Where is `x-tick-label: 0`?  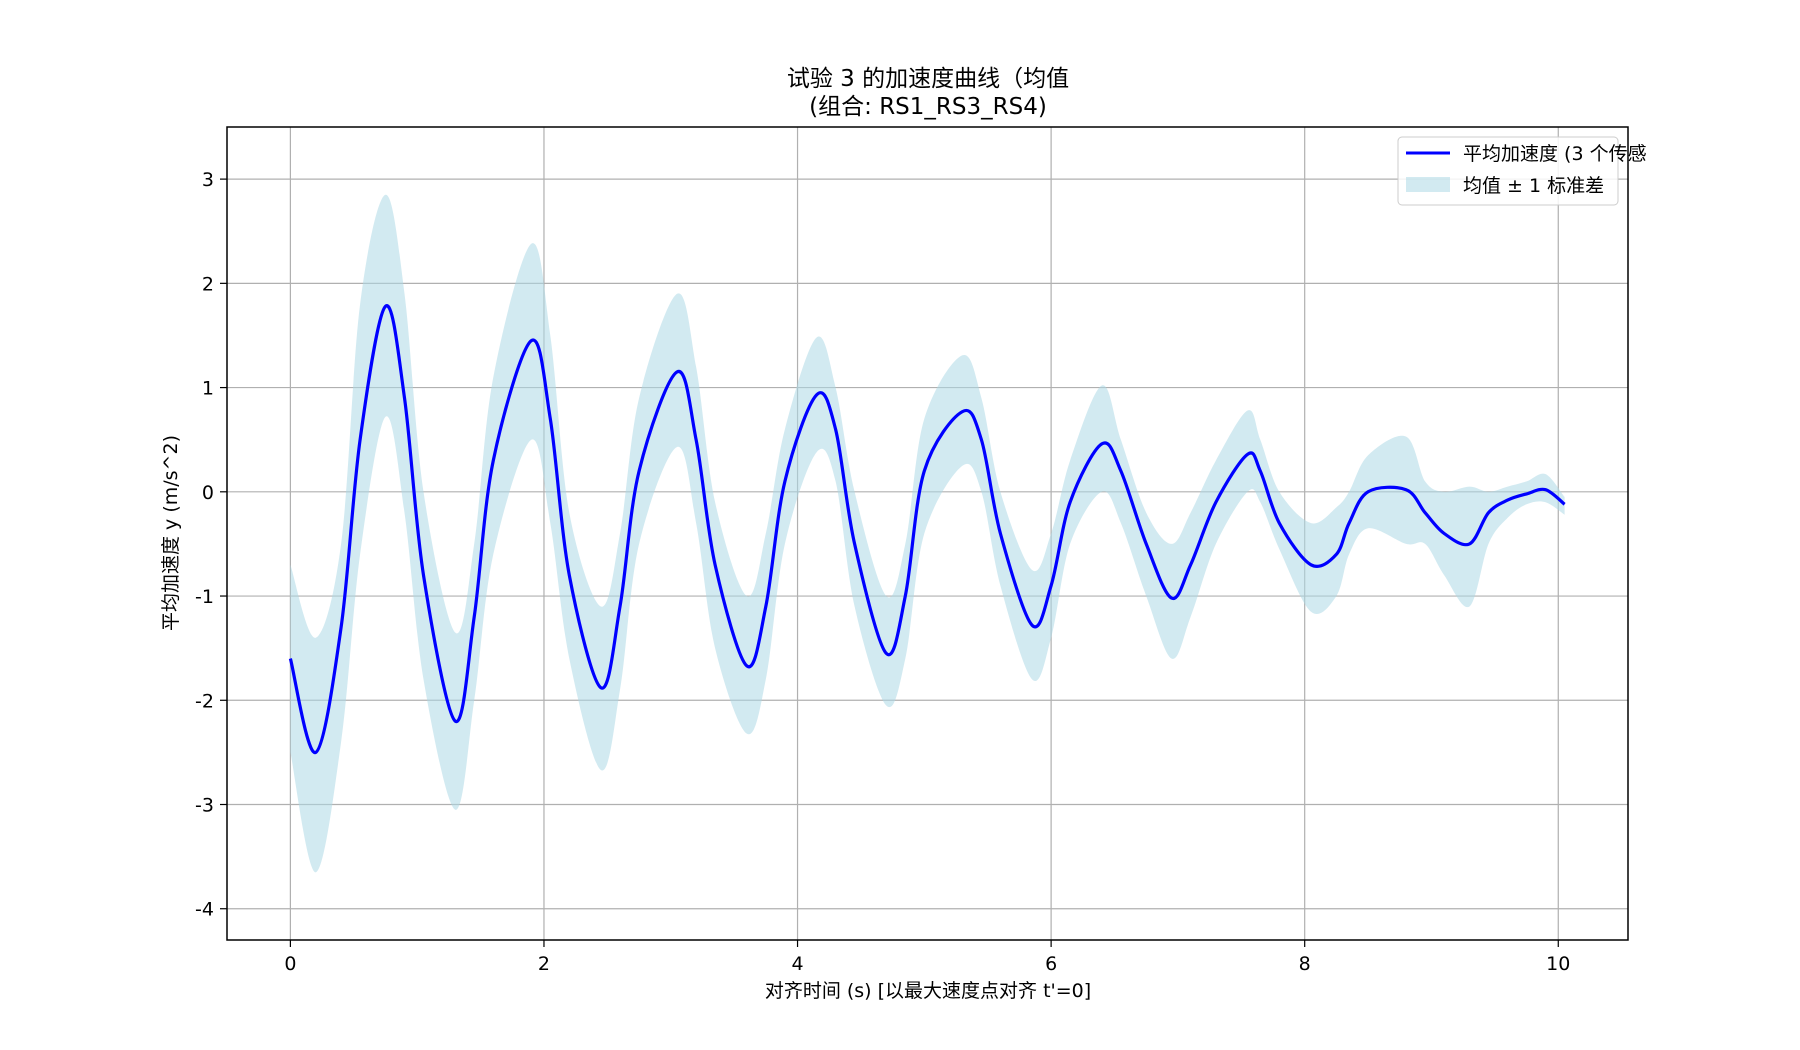 x-tick-label: 0 is located at coordinates (290, 964).